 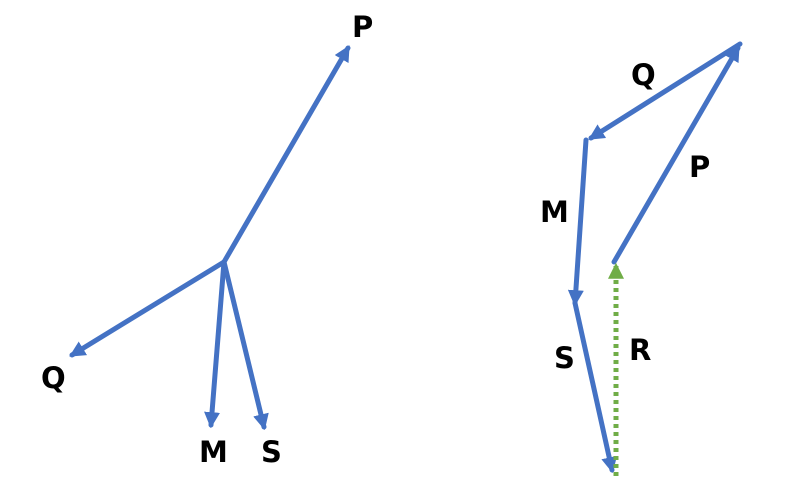 What do you see at coordinates (213, 452) in the screenshot?
I see `left-label-m: M` at bounding box center [213, 452].